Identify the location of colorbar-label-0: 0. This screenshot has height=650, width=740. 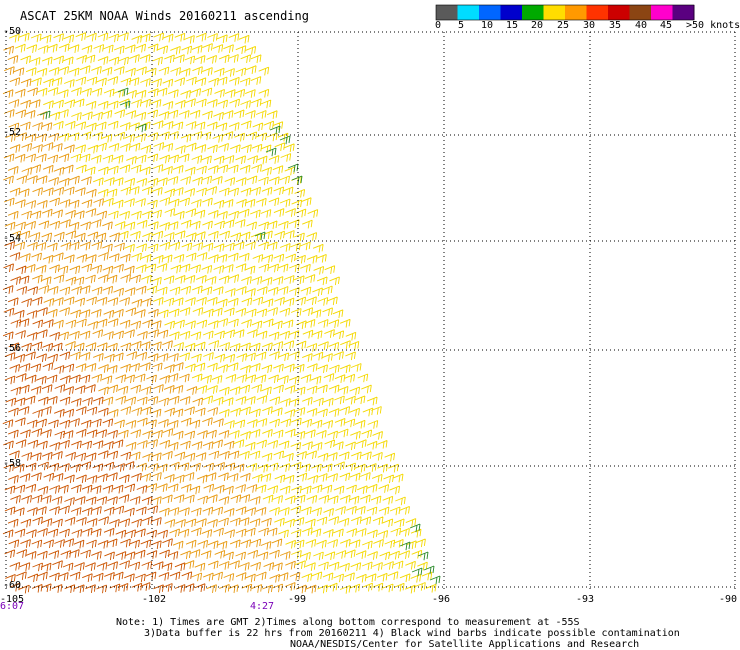
(438, 25).